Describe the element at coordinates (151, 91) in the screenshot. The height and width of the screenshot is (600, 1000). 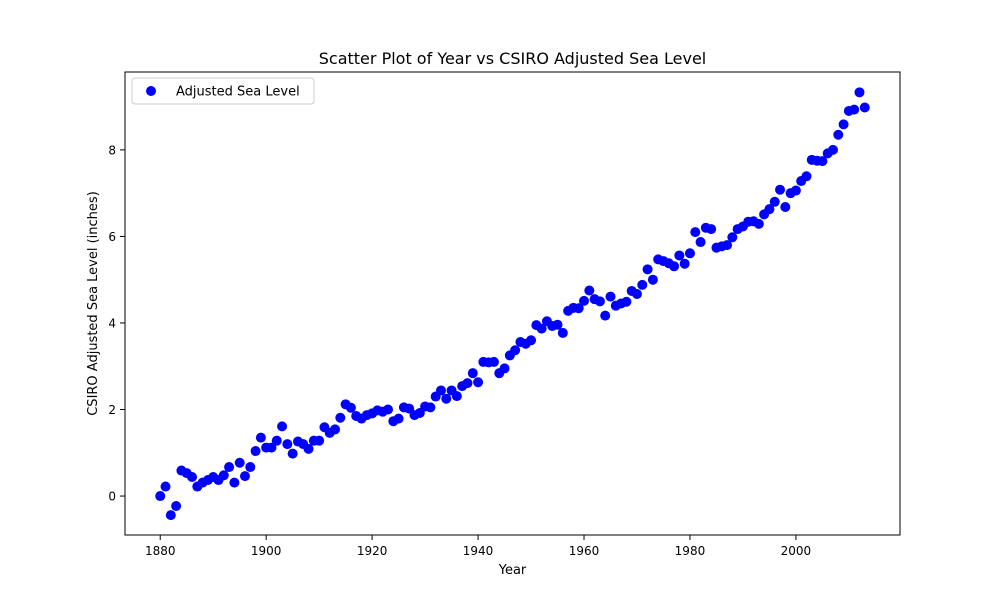
I see `legend-marker` at that location.